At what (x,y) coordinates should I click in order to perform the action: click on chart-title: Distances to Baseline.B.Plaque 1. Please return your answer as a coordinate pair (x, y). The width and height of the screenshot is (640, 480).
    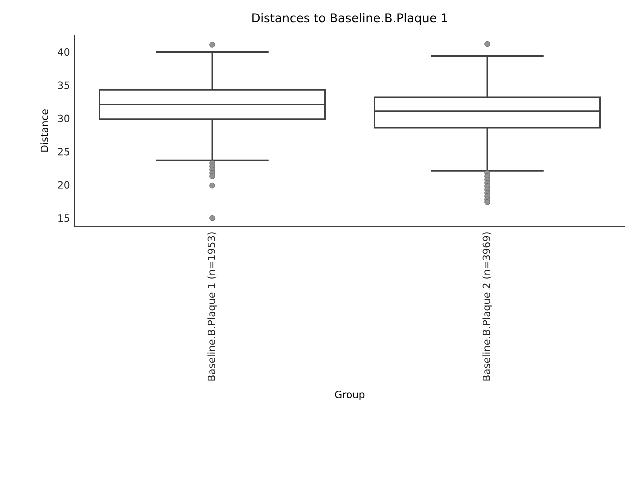
    Looking at the image, I should click on (350, 19).